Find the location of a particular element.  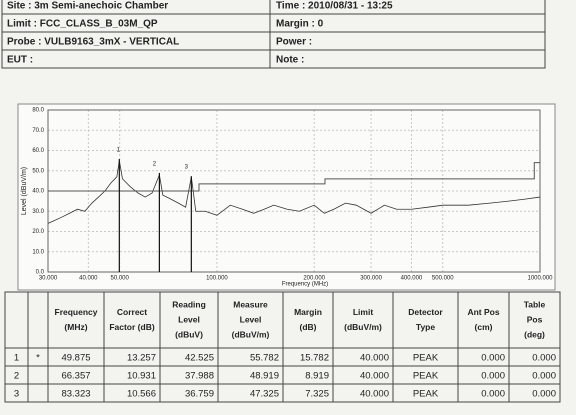

column-header: Ant Pos is located at coordinates (483, 312).